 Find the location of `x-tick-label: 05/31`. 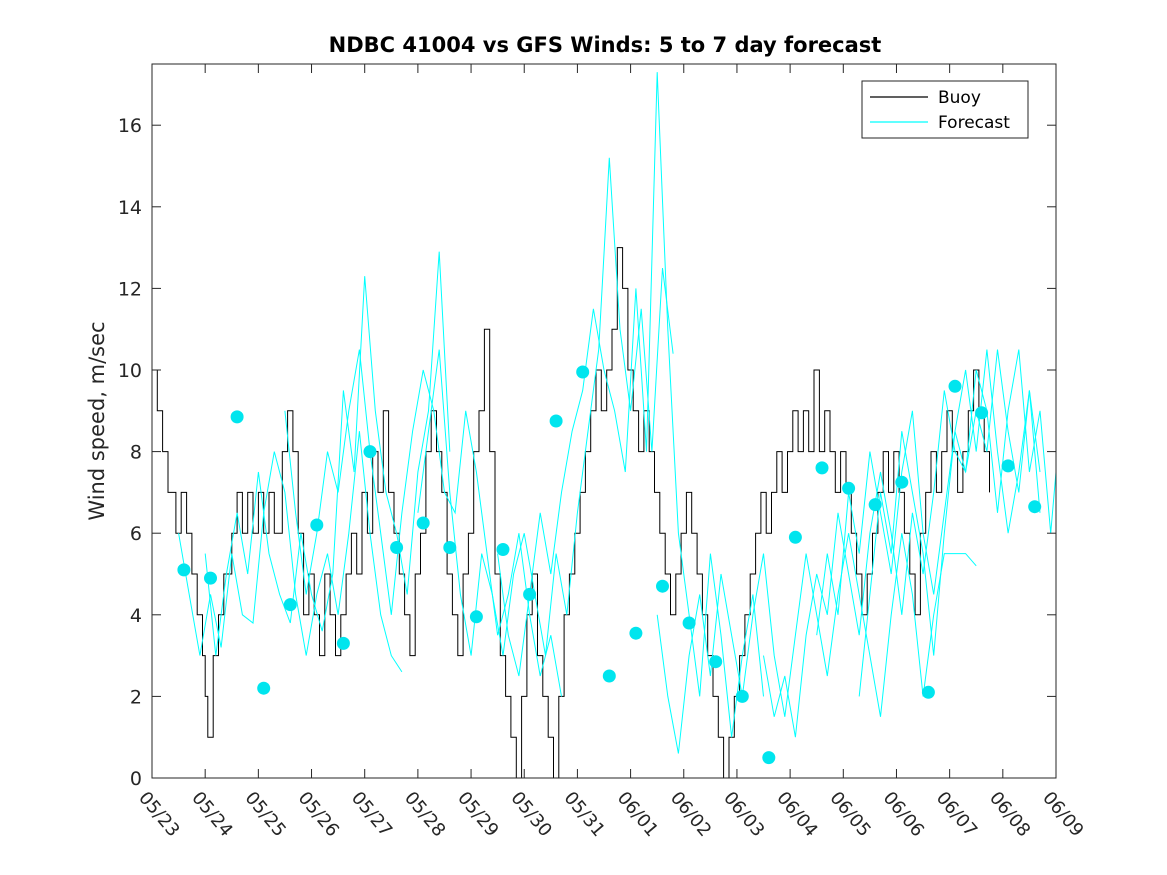

x-tick-label: 05/31 is located at coordinates (584, 814).